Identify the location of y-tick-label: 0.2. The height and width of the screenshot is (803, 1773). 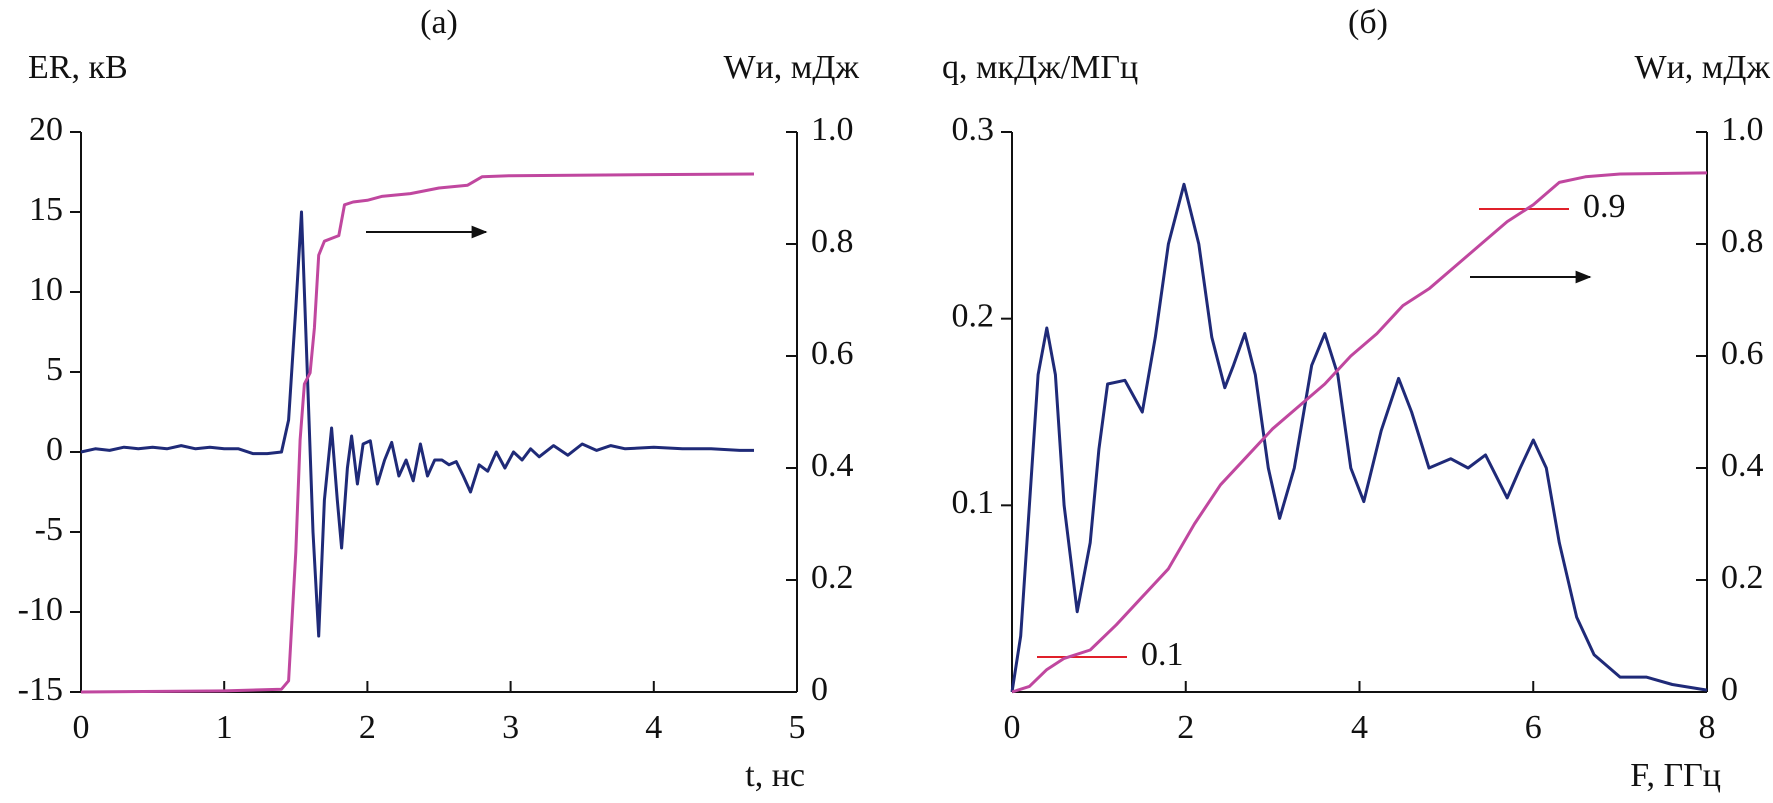
(973, 315).